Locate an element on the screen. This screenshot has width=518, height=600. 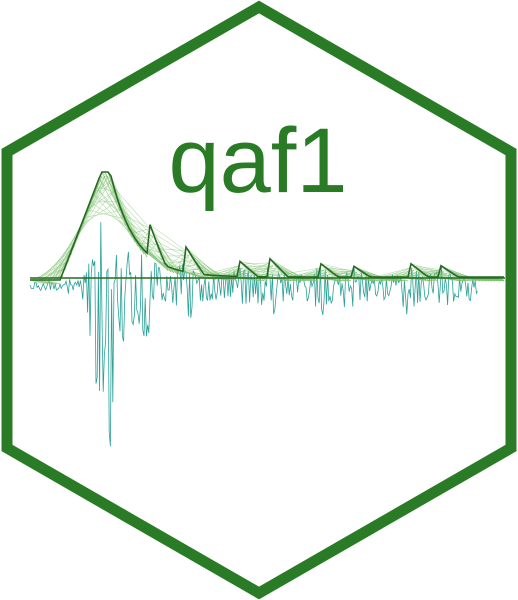
logo-title: qaf1 is located at coordinates (257, 161).